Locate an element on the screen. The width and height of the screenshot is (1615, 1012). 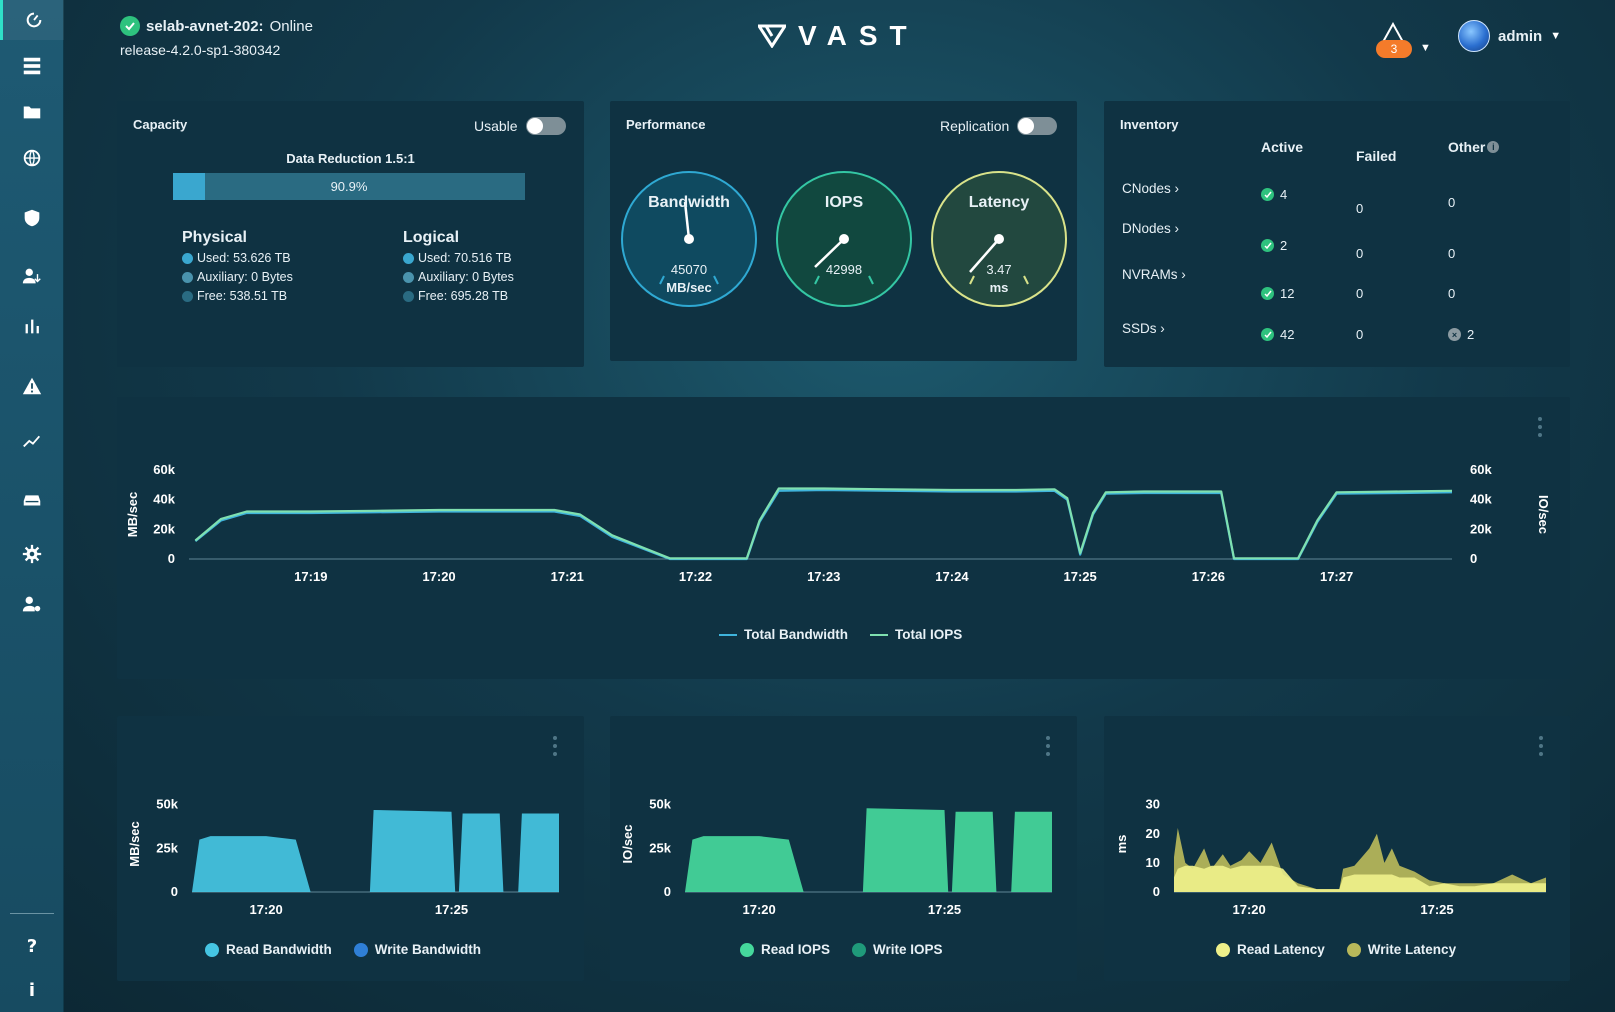
replication-toggle is located at coordinates (1037, 126).